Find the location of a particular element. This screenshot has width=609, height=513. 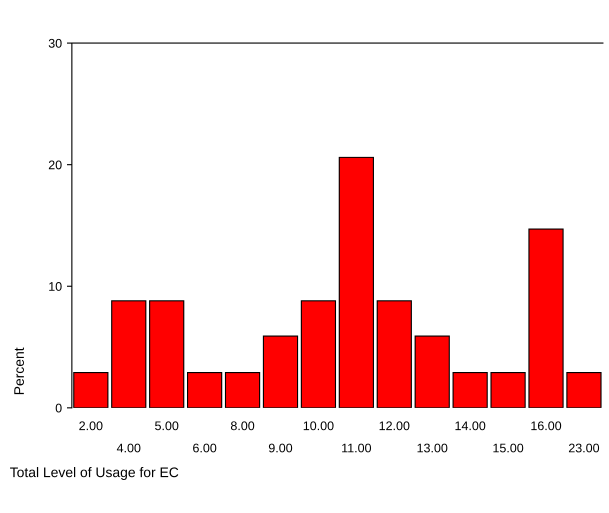

y-tick-label: 20 is located at coordinates (55, 165).